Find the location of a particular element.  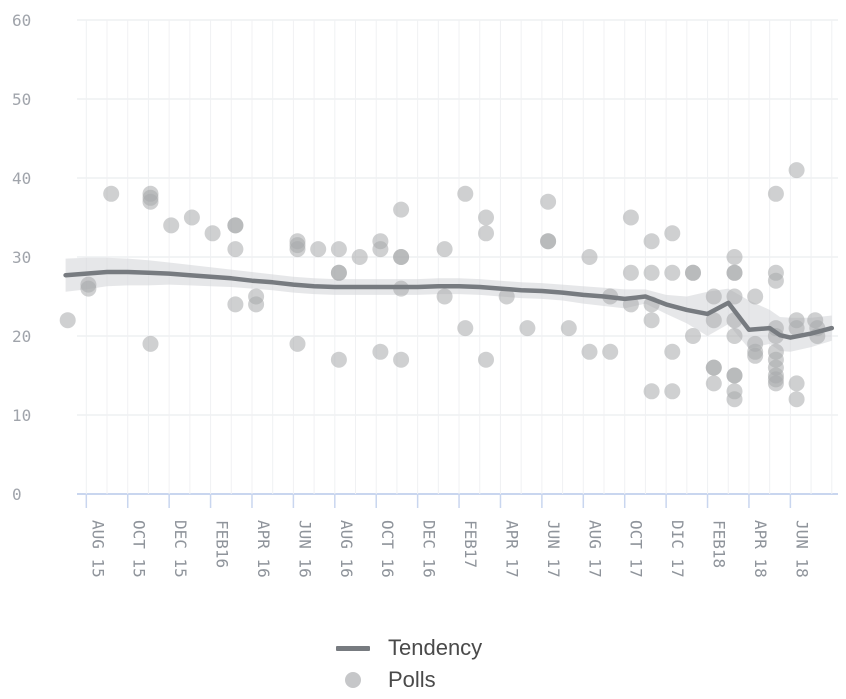

legend-item-polls: Polls is located at coordinates (409, 680).